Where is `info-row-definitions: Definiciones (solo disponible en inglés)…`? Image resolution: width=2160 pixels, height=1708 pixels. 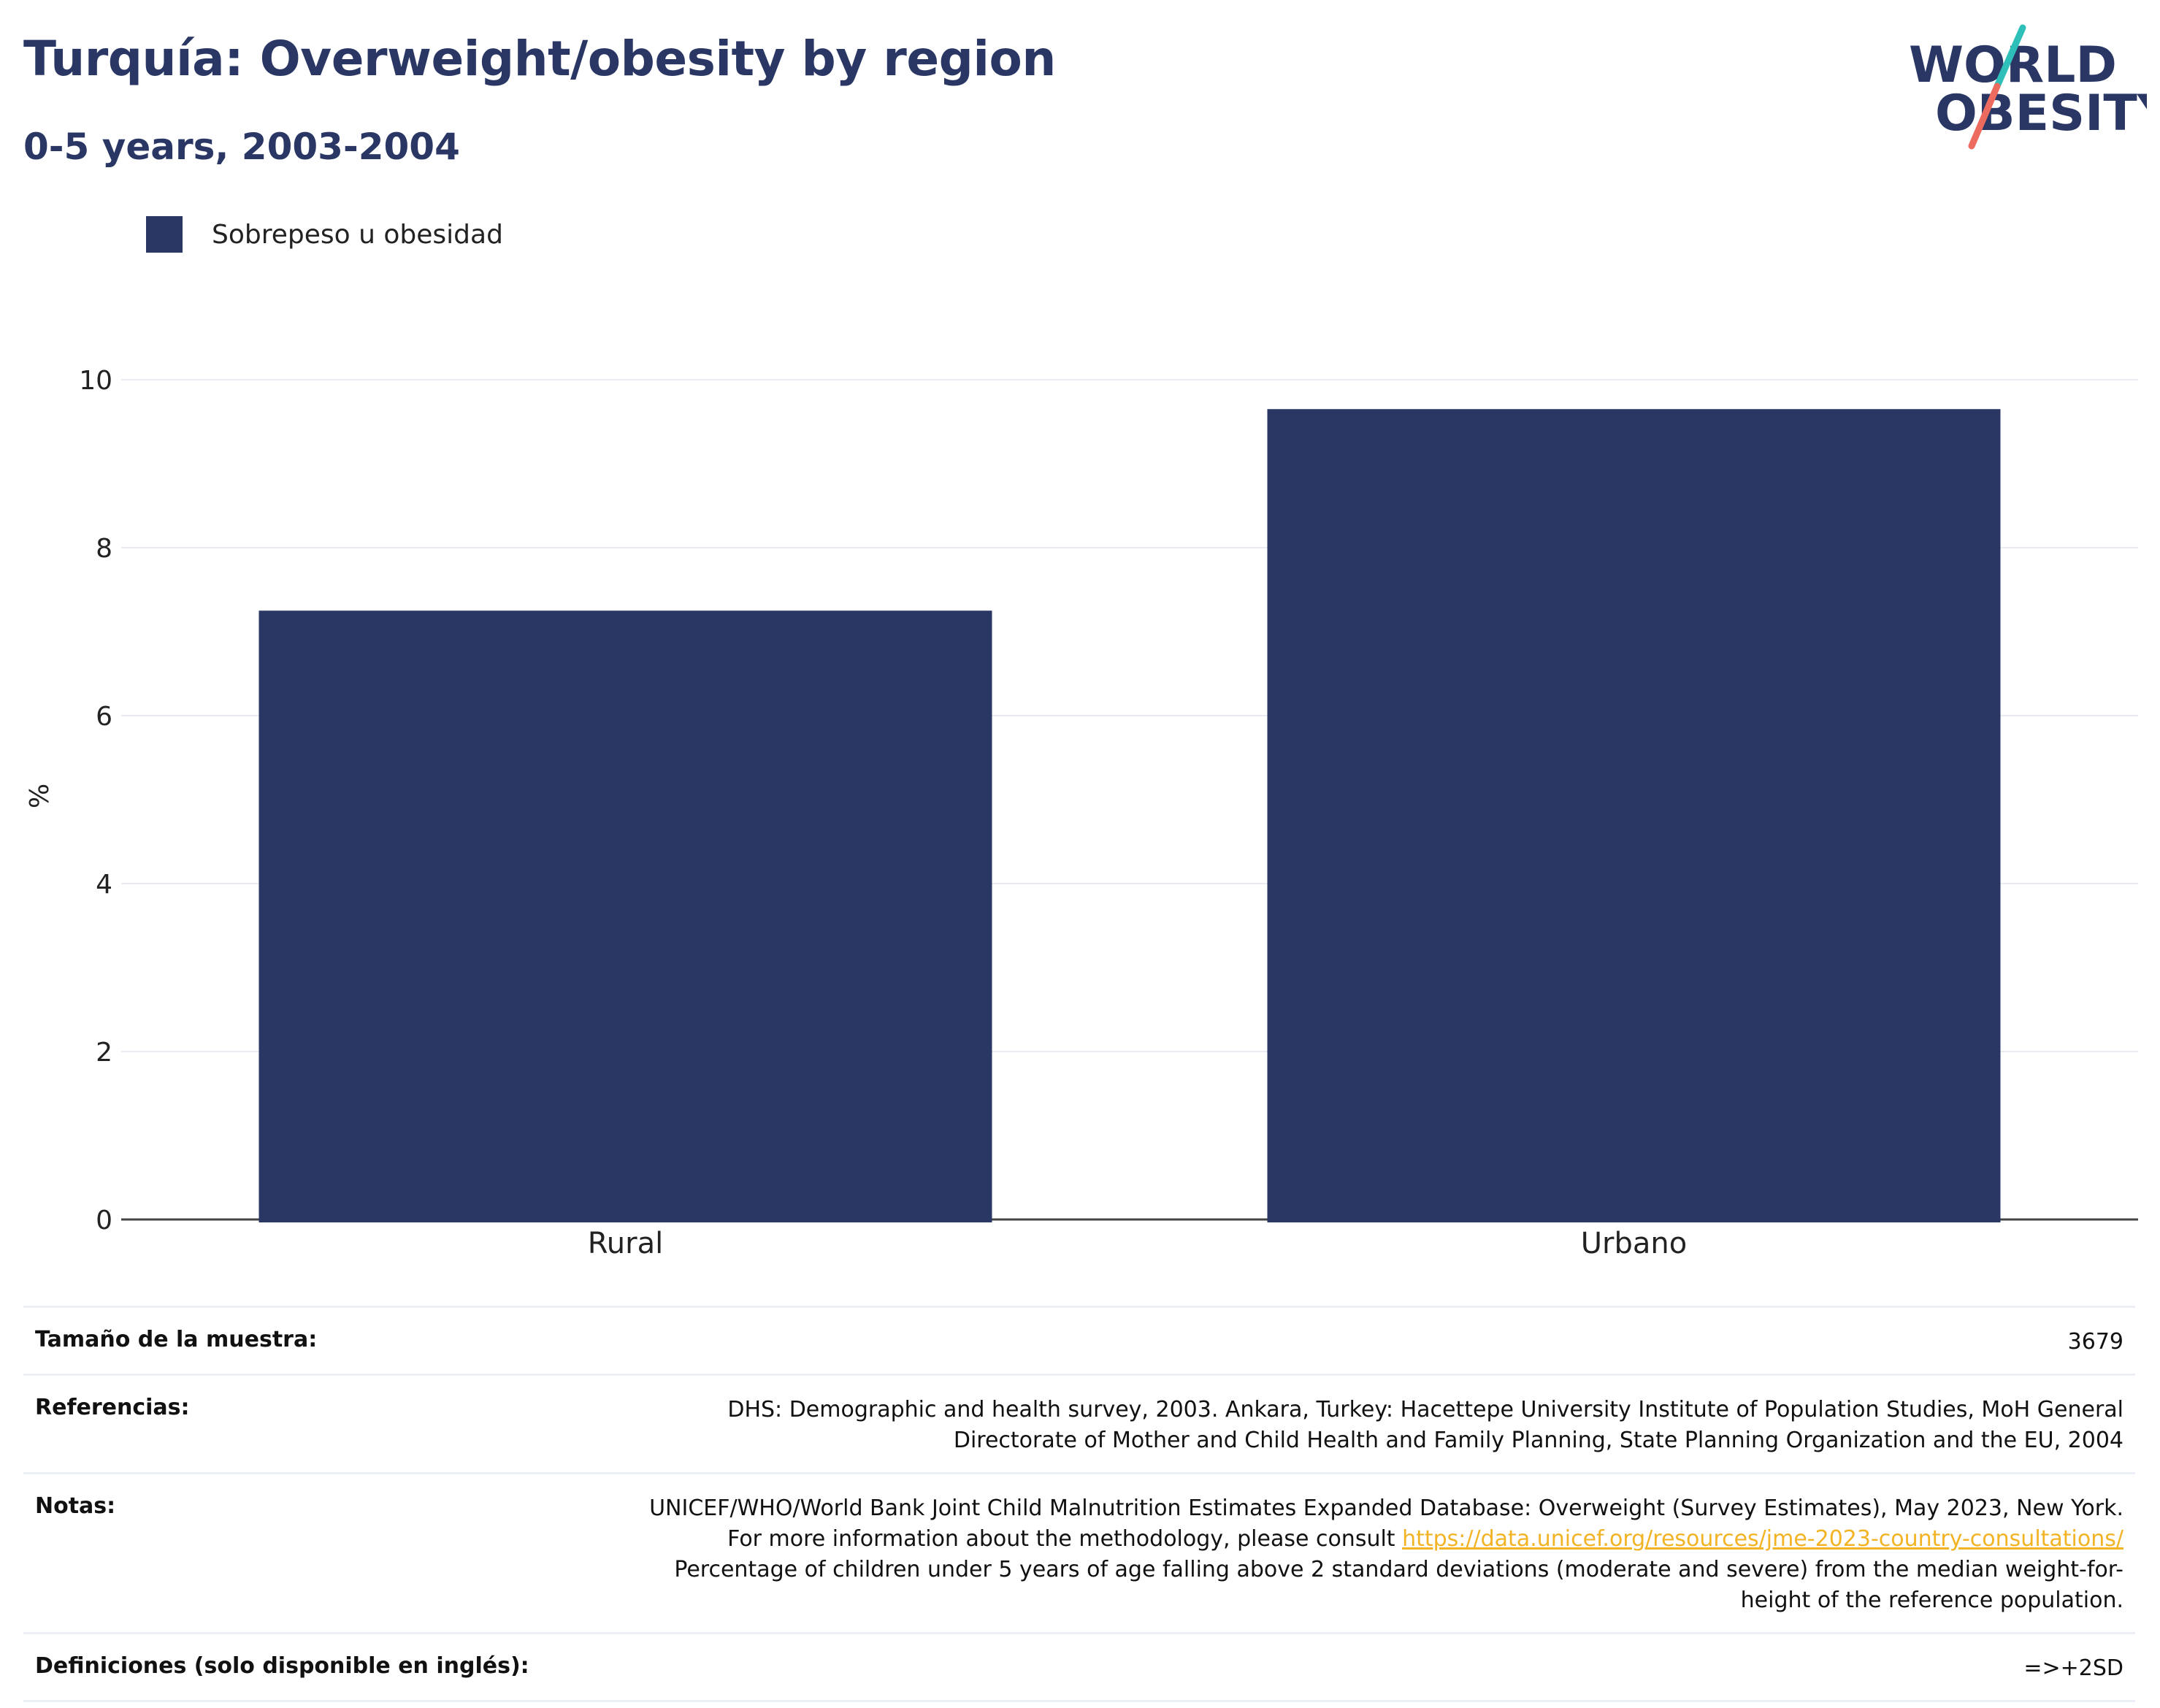 info-row-definitions: Definiciones (solo disponible en inglés)… is located at coordinates (1079, 1667).